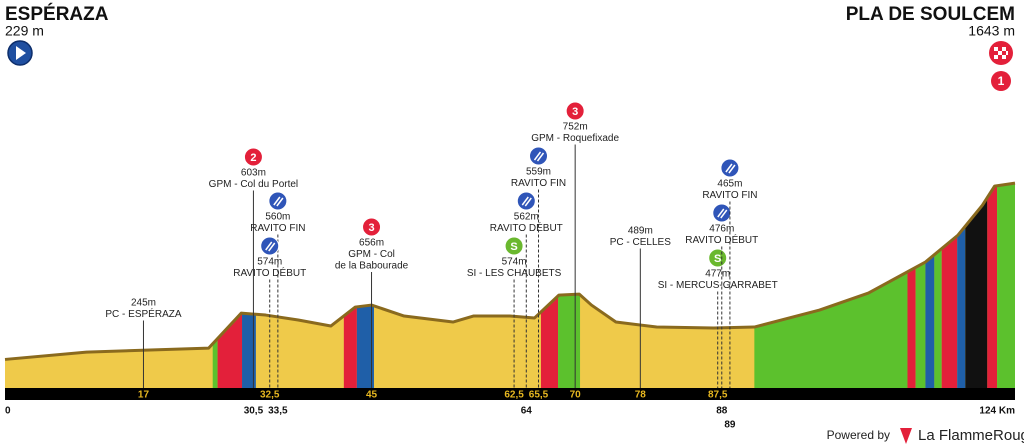 The image size is (1024, 448). Describe the element at coordinates (575, 138) in the screenshot. I see `marker-label: GPM - Roquefixade` at that location.